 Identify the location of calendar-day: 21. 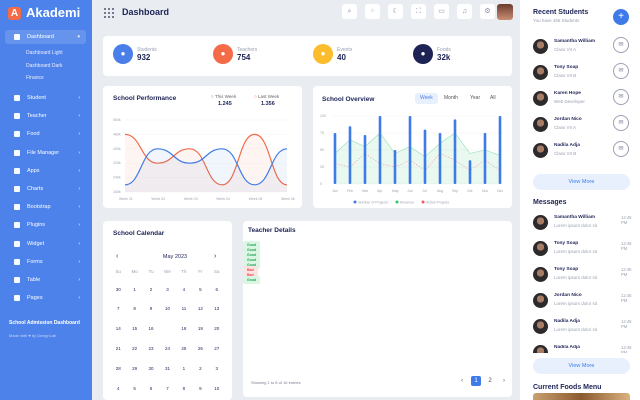
(118, 349).